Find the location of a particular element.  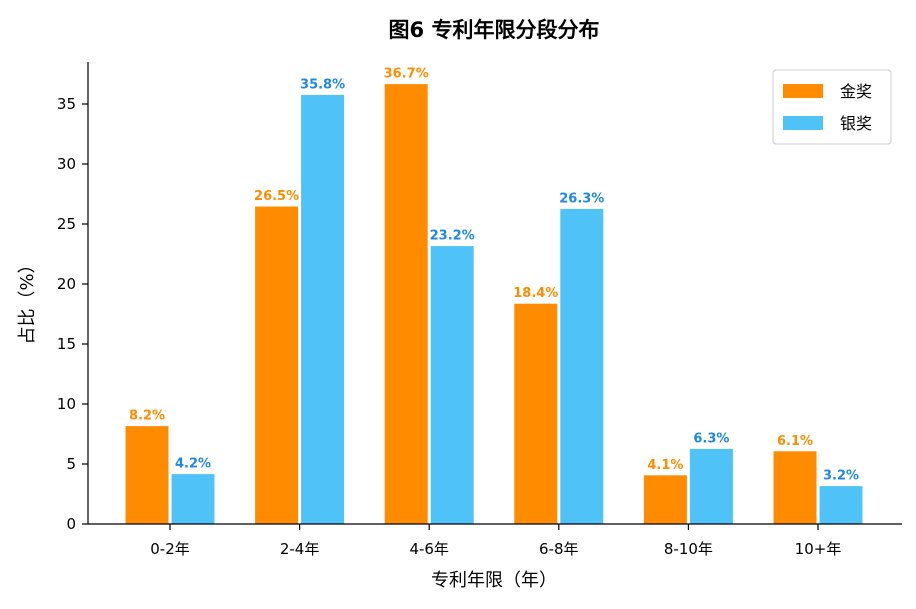

chart-title: 图6 专利年限分段分布 is located at coordinates (494, 30).